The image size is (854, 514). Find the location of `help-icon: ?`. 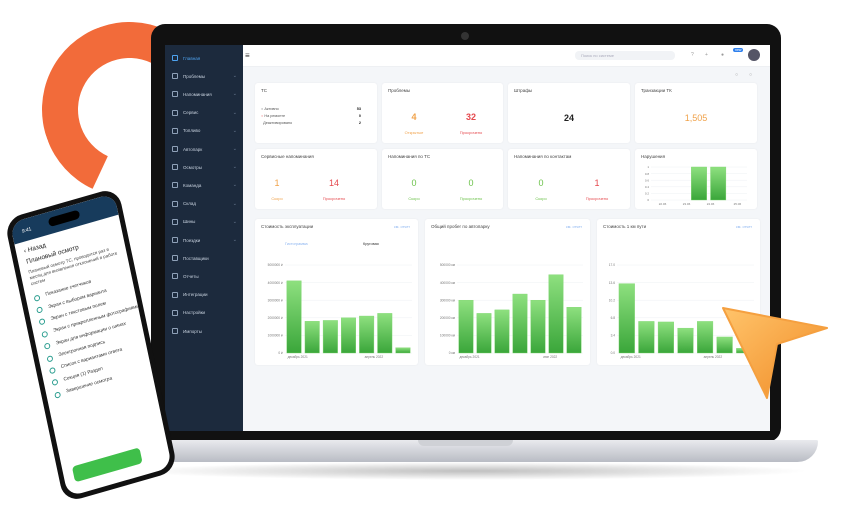

help-icon: ? is located at coordinates (692, 55).